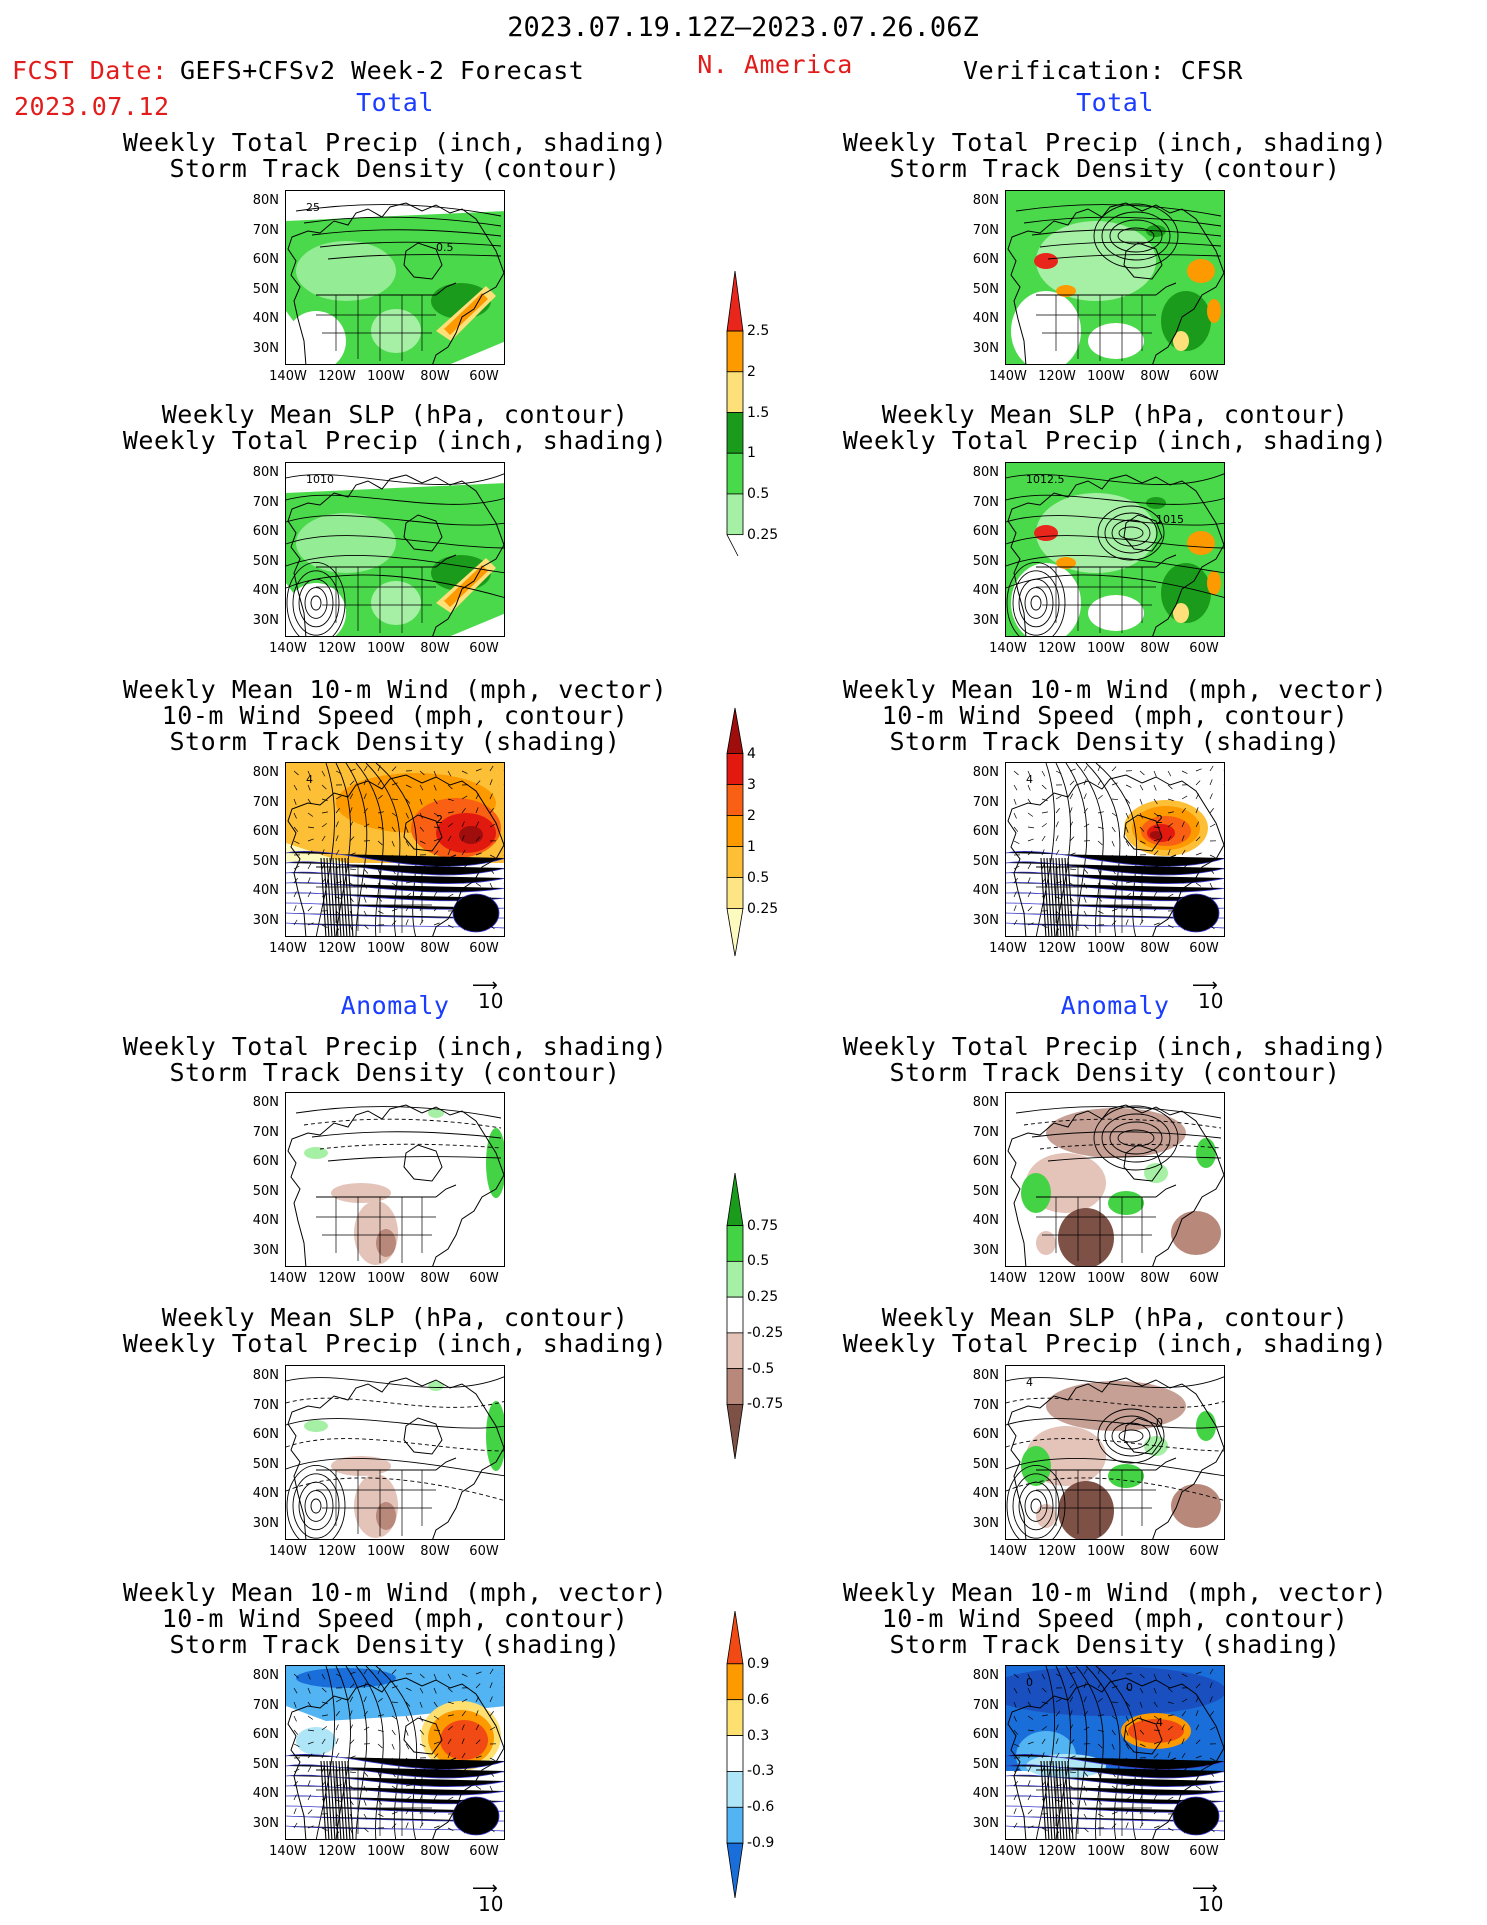 This screenshot has width=1487, height=1925. I want to click on panel-v2-map: 1012.5 1015, so click(1115, 549).